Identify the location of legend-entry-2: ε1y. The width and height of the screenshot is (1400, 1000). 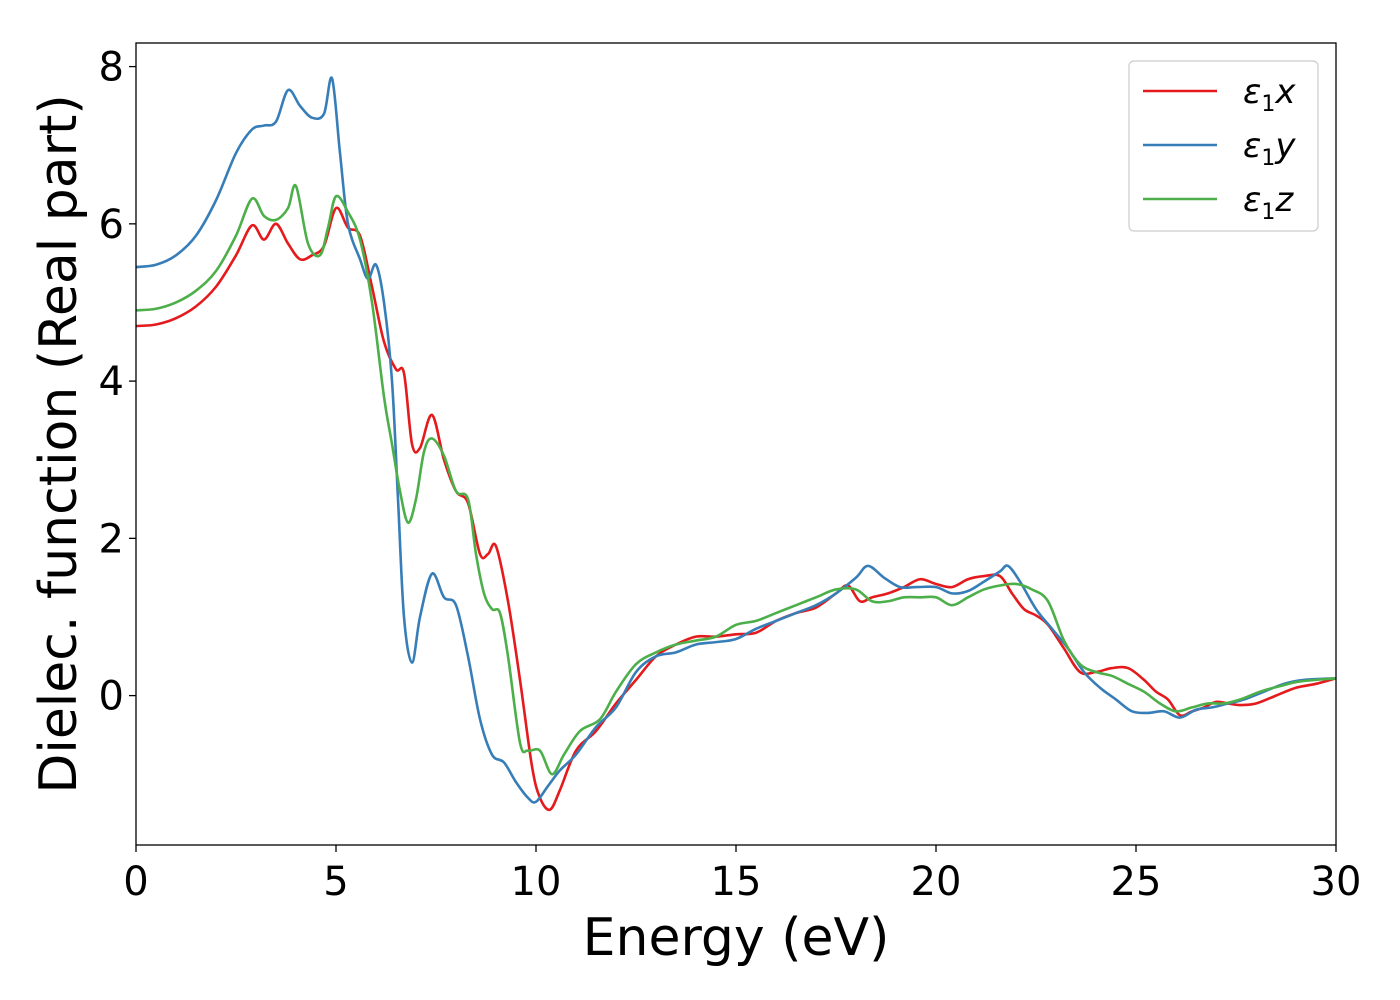
(1269, 148).